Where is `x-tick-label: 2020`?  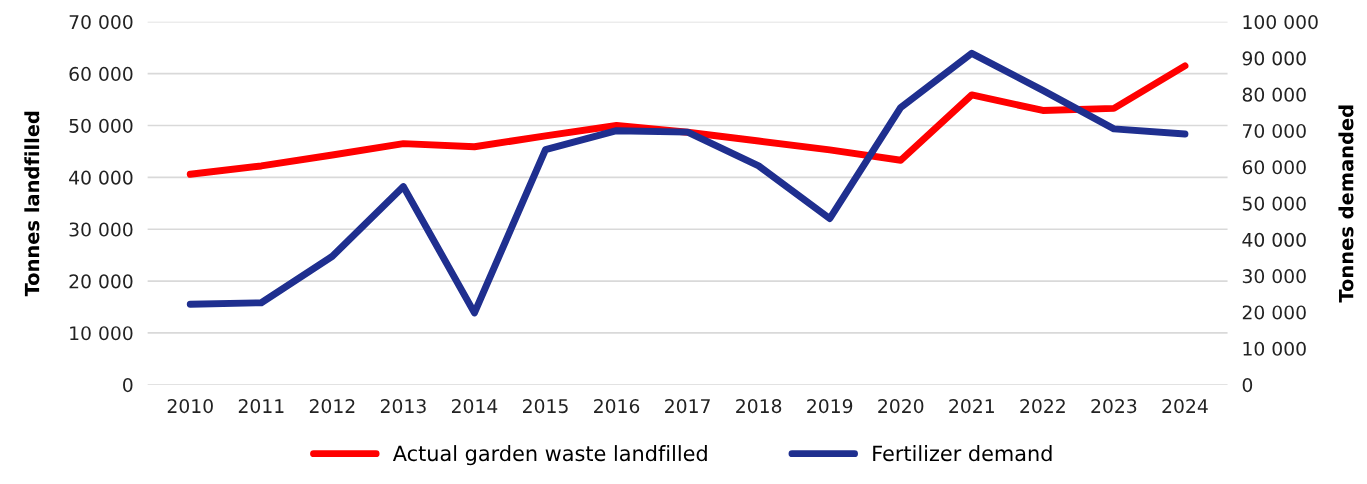
x-tick-label: 2020 is located at coordinates (901, 406).